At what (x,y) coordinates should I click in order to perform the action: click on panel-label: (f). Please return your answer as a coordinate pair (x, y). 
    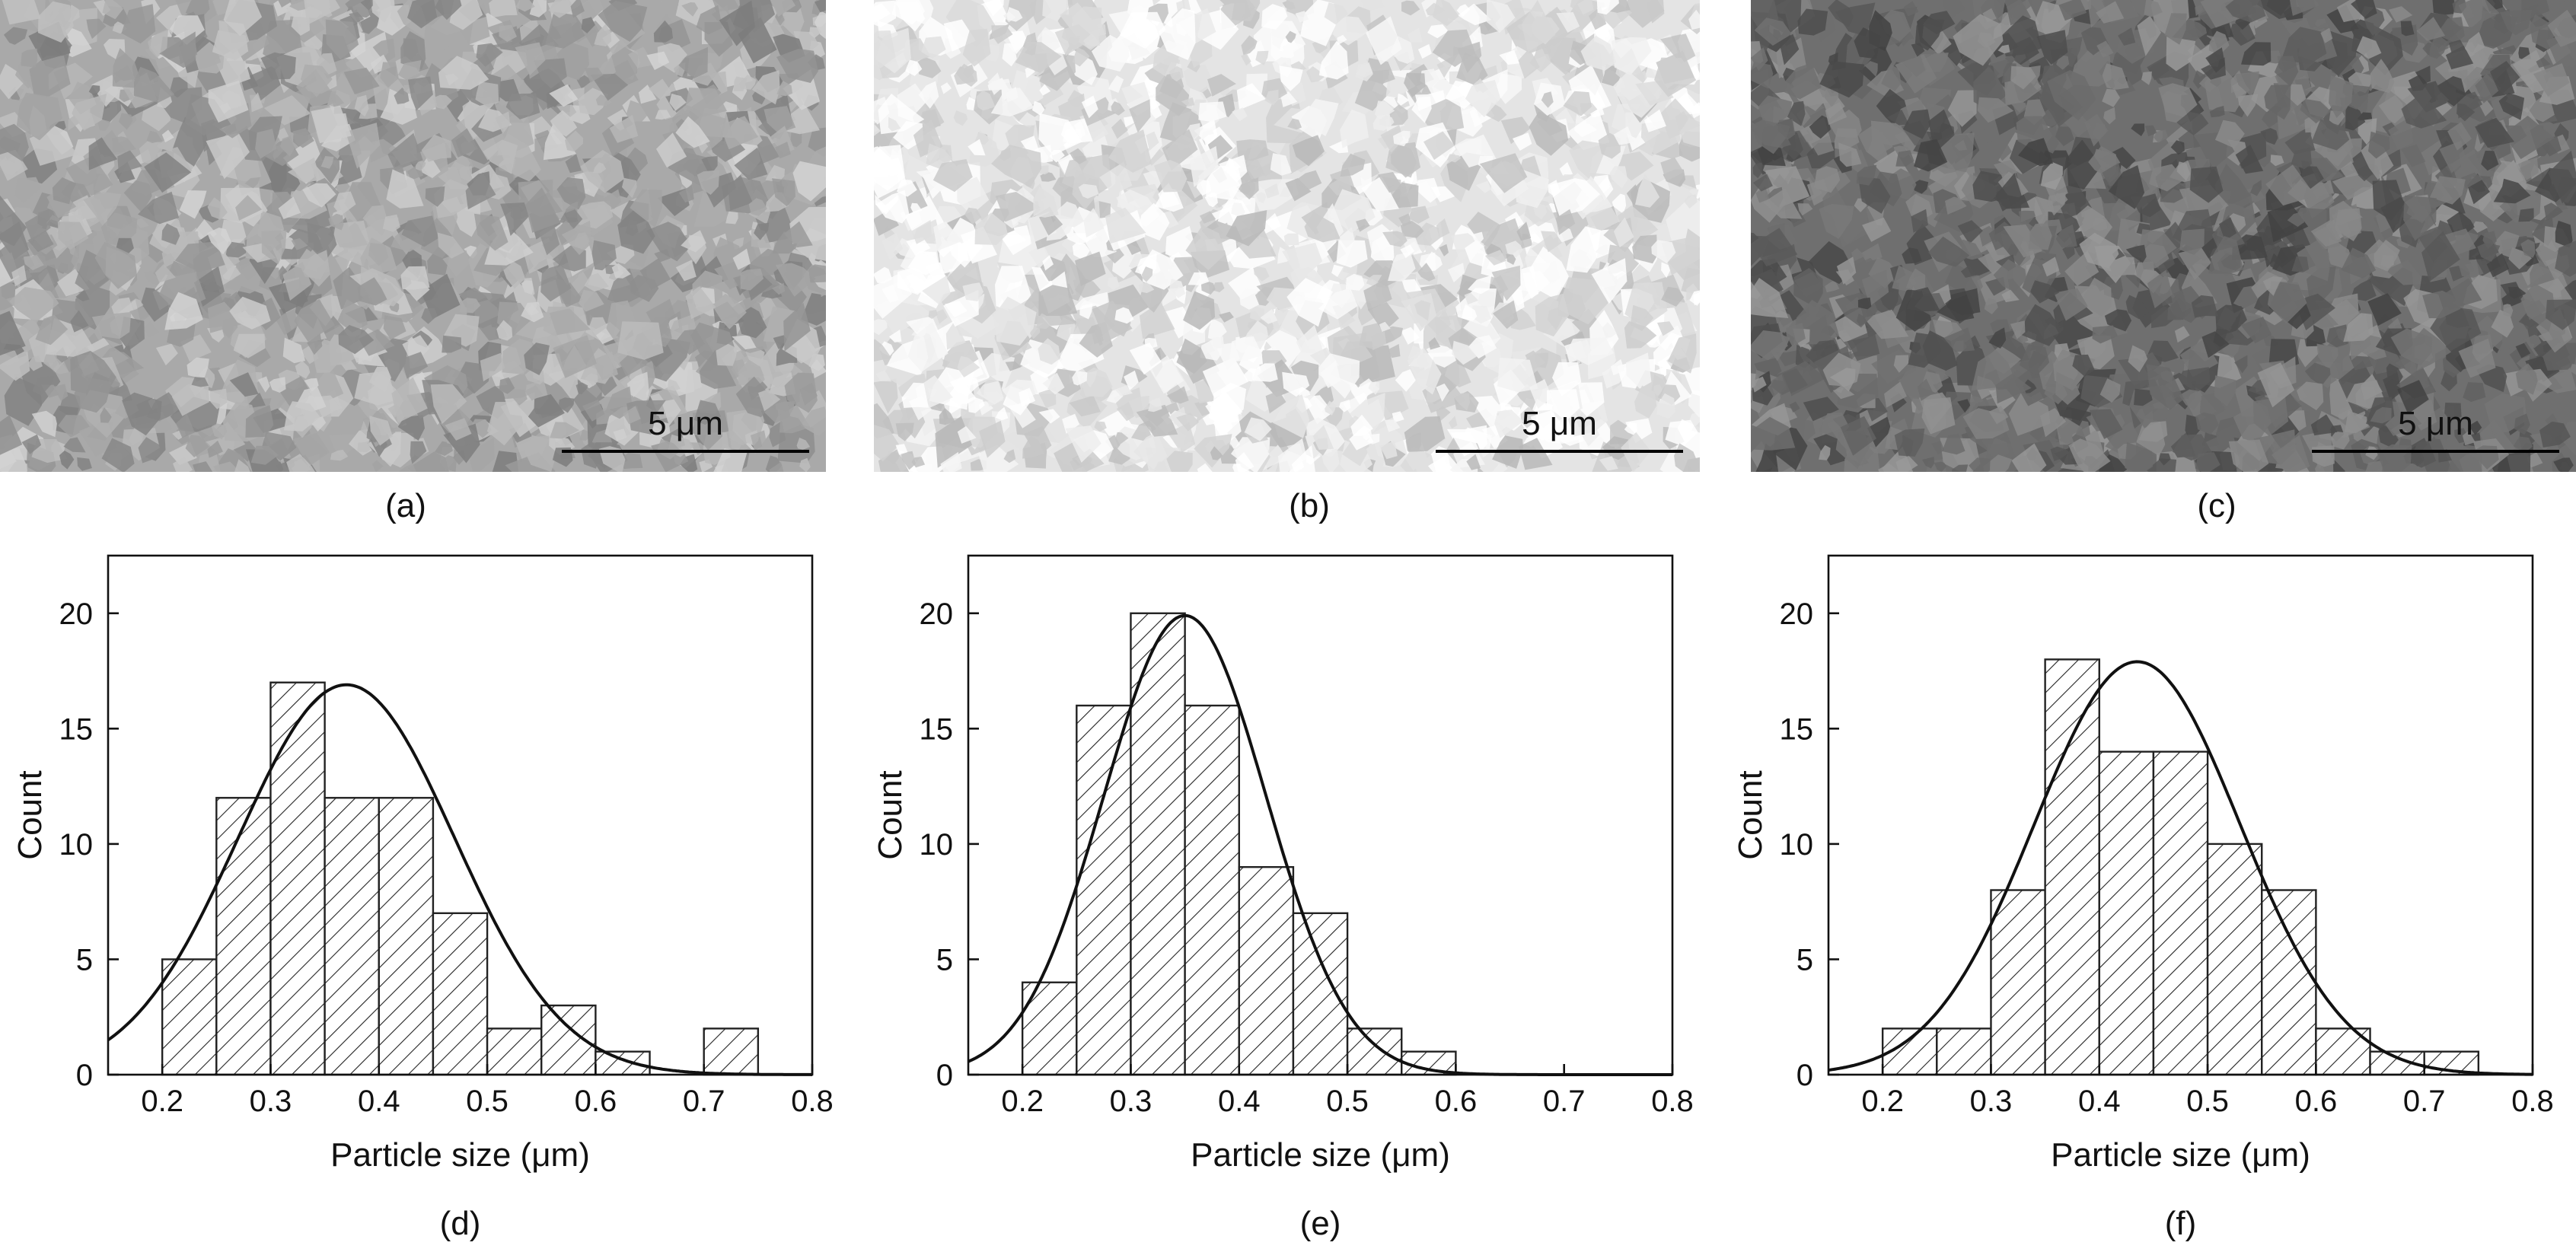
    Looking at the image, I should click on (2181, 1223).